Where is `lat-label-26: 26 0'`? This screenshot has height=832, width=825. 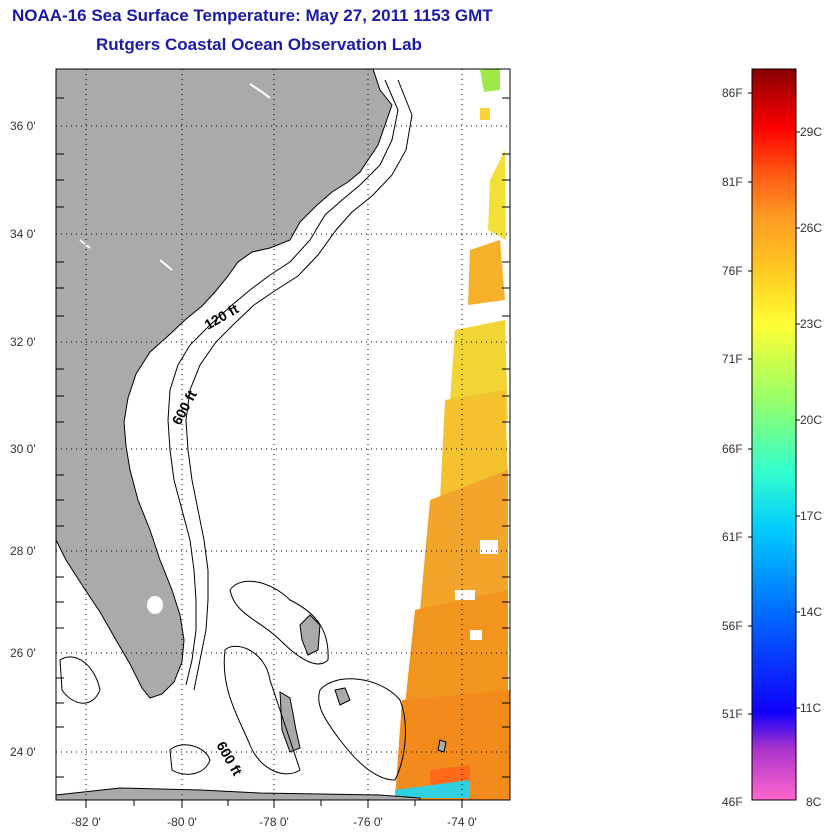
lat-label-26: 26 0' is located at coordinates (23, 653).